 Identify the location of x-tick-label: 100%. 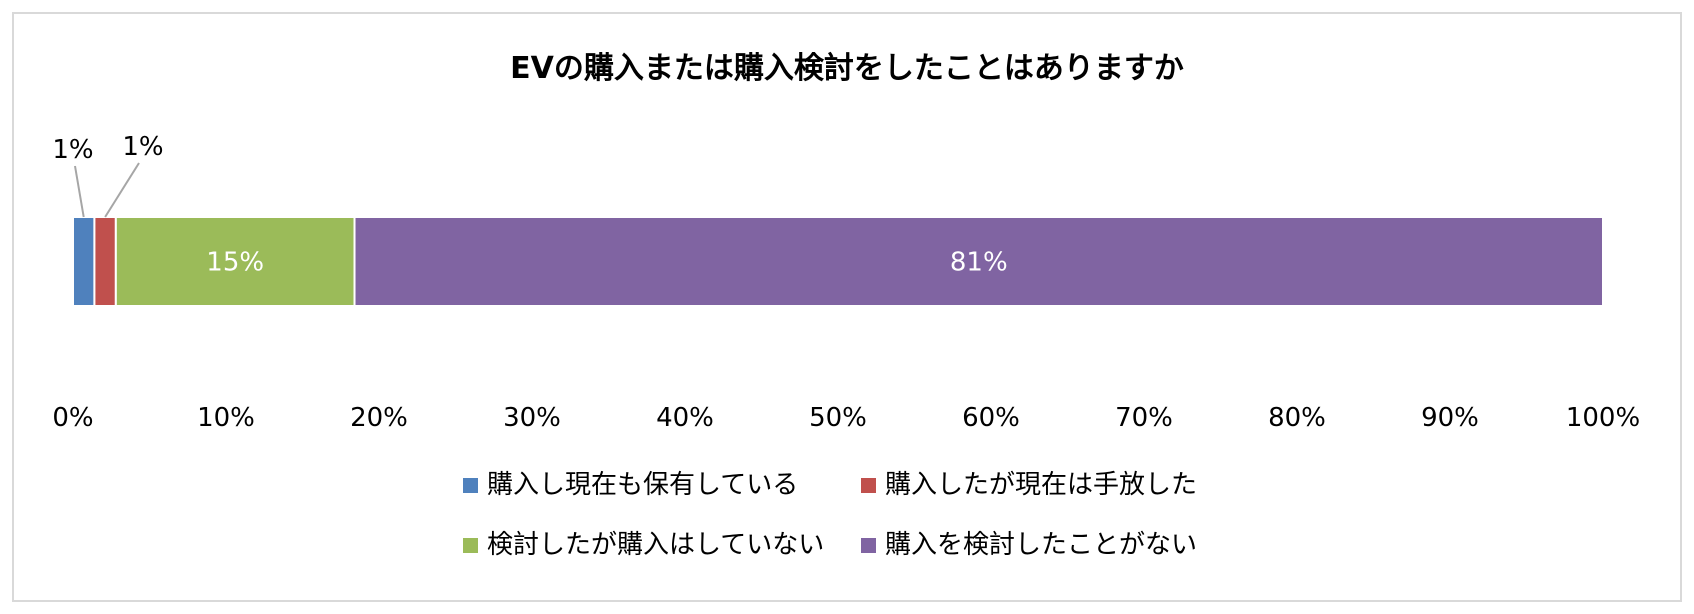
(1603, 418).